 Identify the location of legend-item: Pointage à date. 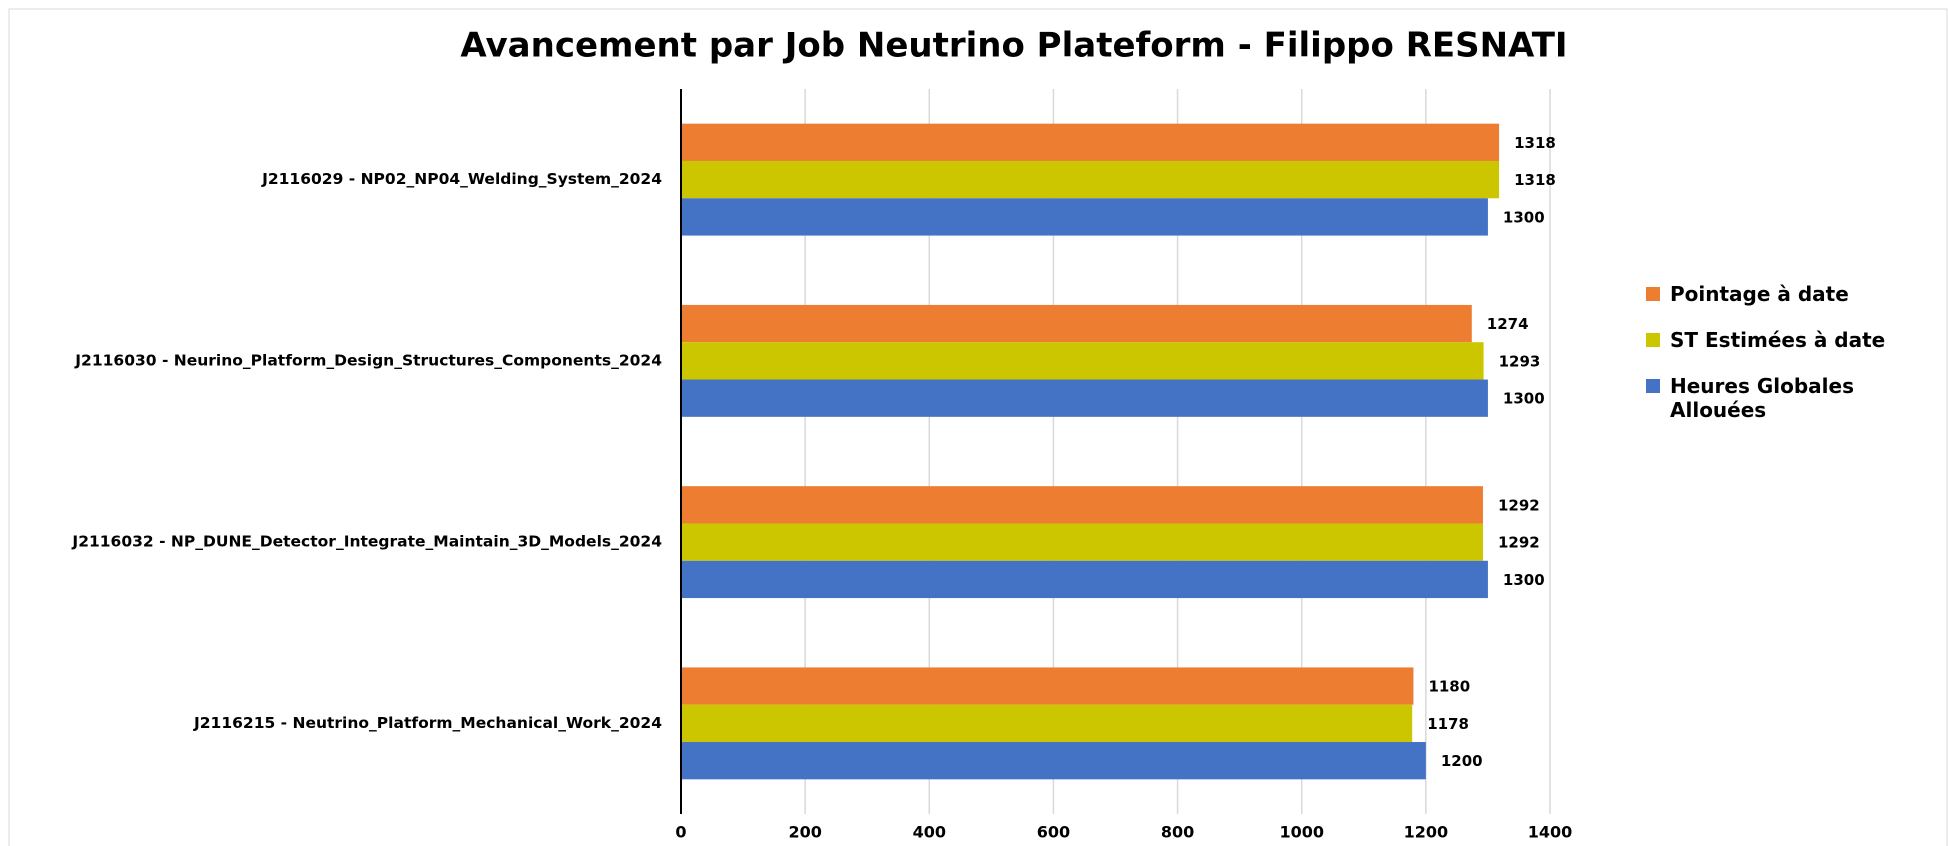
(1776, 294).